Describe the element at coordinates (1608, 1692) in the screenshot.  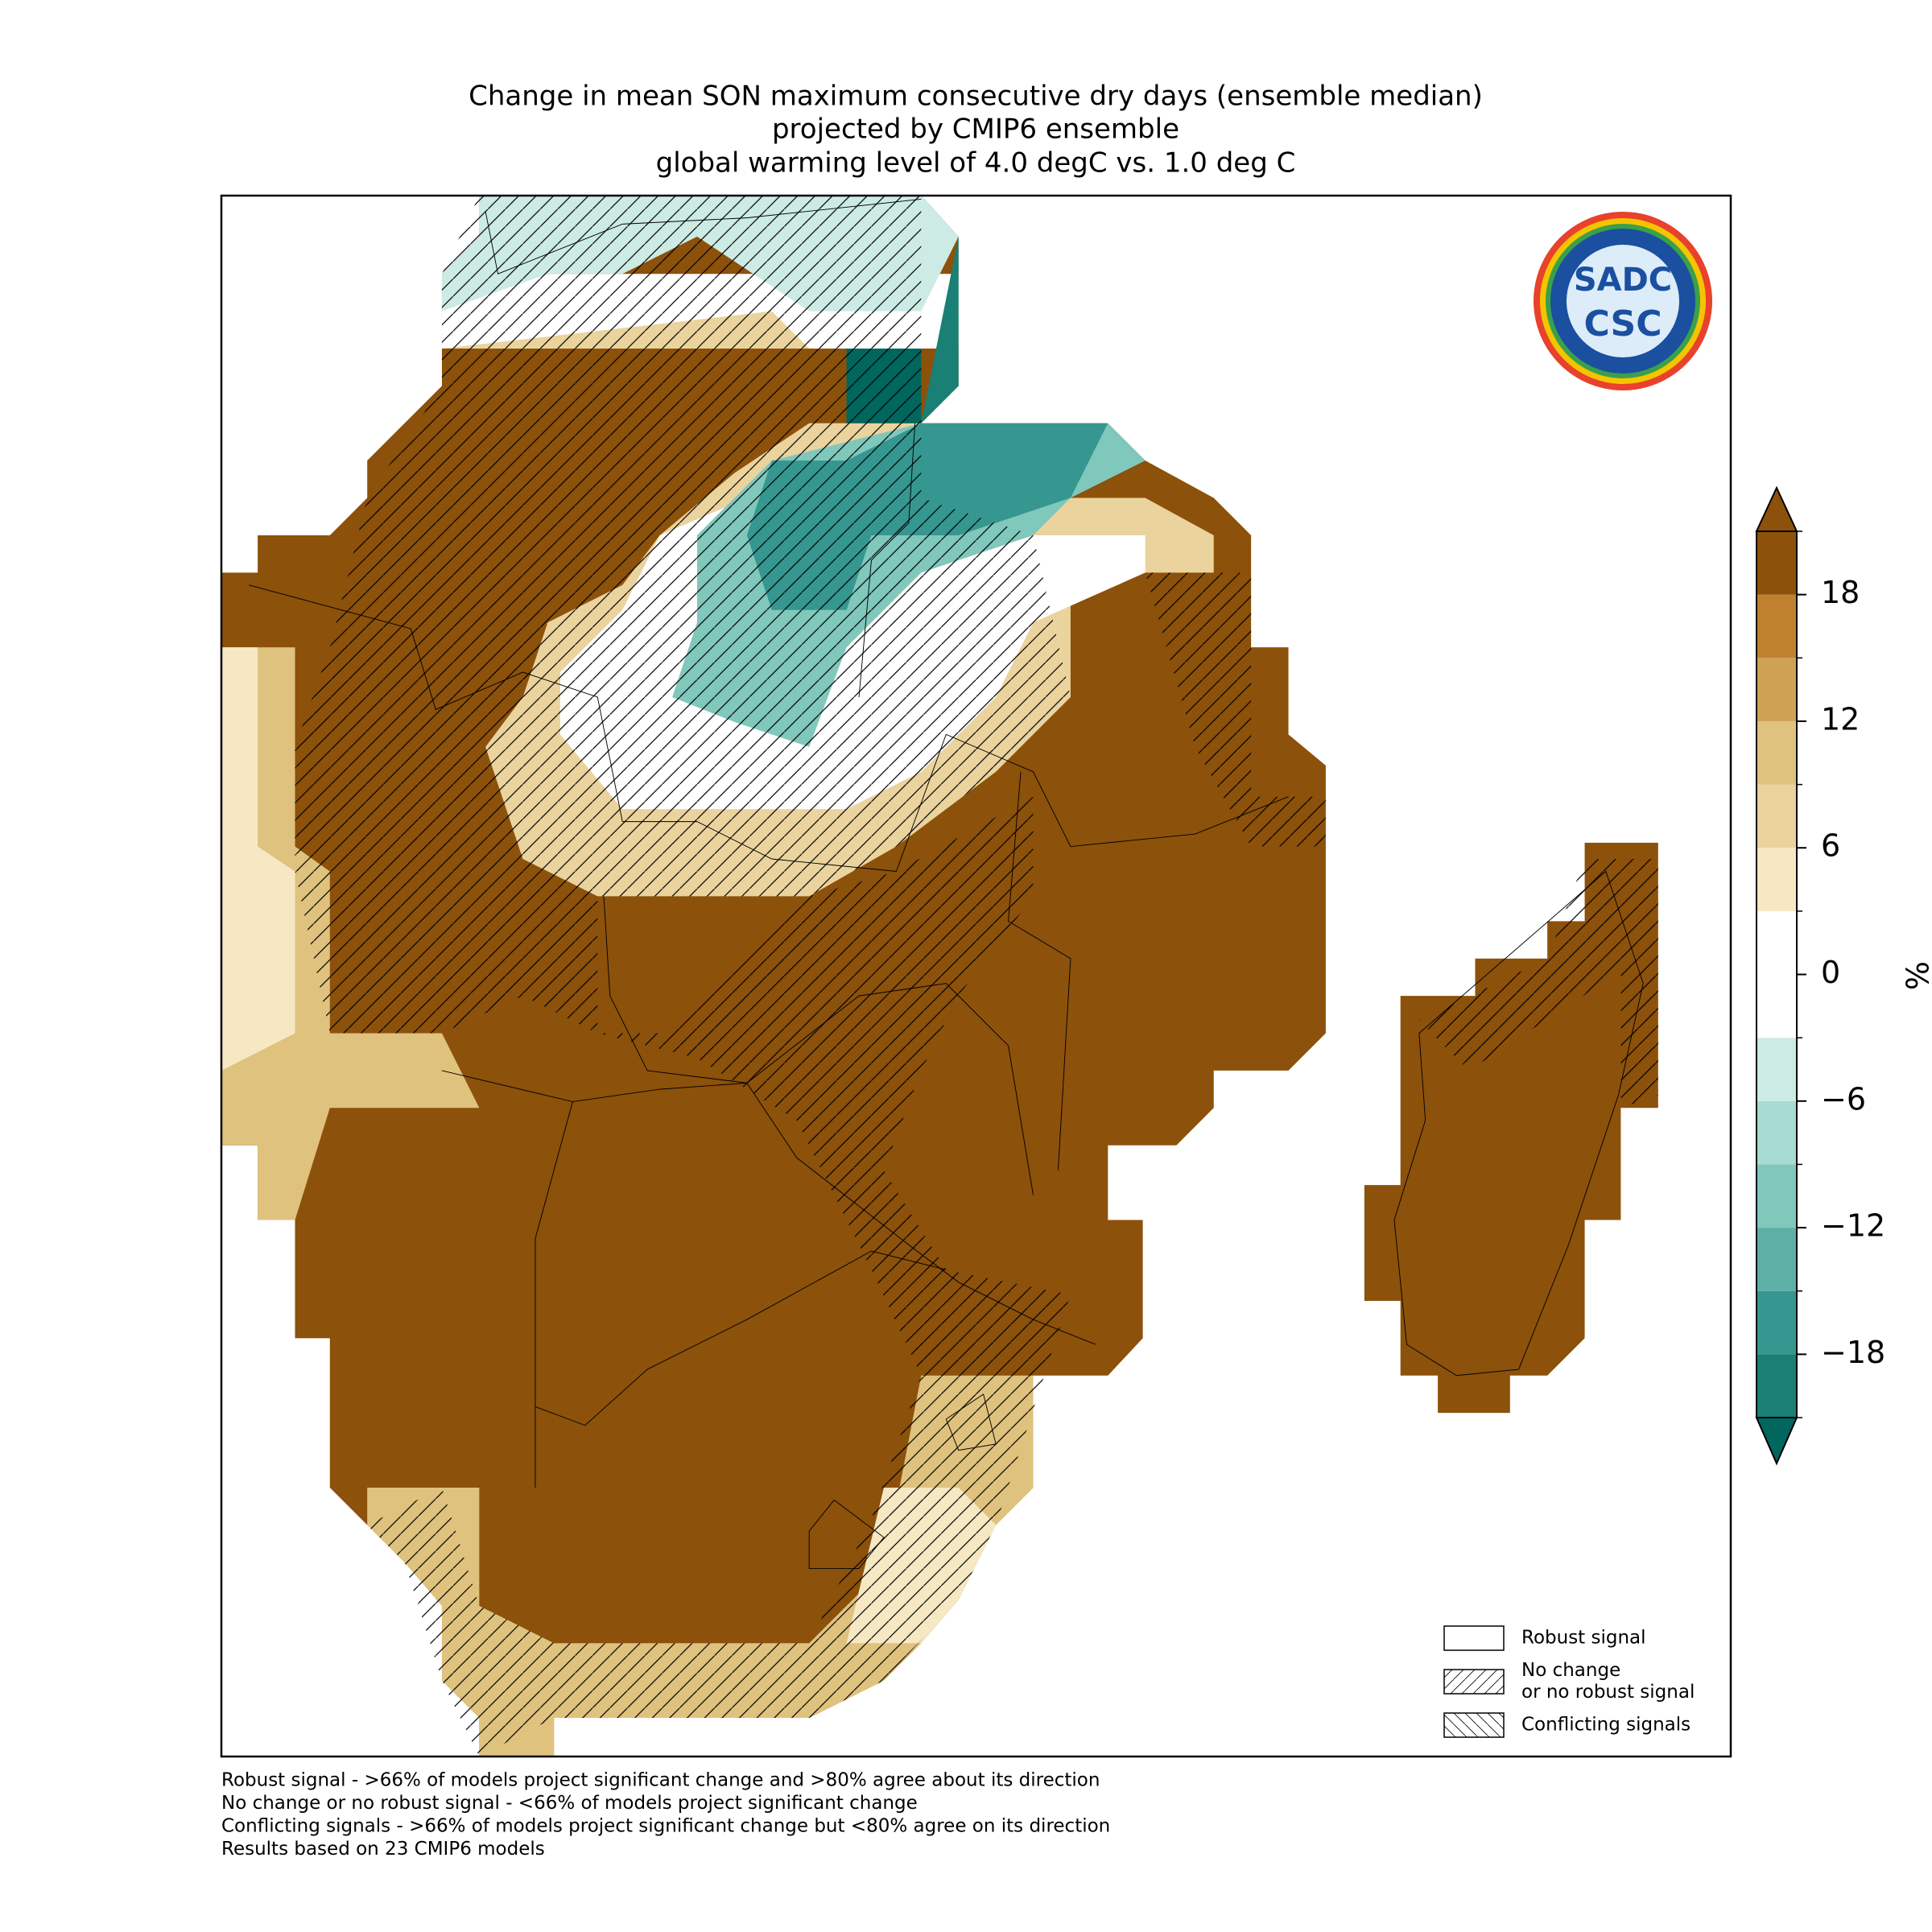
I see `legend-label: or no robust signal` at that location.